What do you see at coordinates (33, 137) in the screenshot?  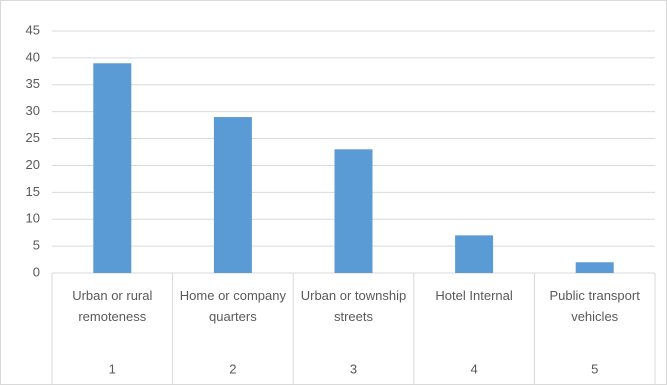 I see `y-tick-label: 25` at bounding box center [33, 137].